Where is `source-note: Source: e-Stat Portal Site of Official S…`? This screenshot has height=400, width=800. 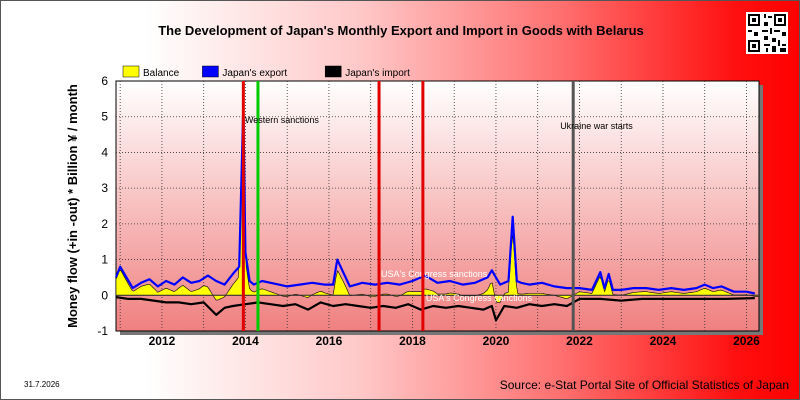
source-note: Source: e-Stat Portal Site of Official S… is located at coordinates (644, 385).